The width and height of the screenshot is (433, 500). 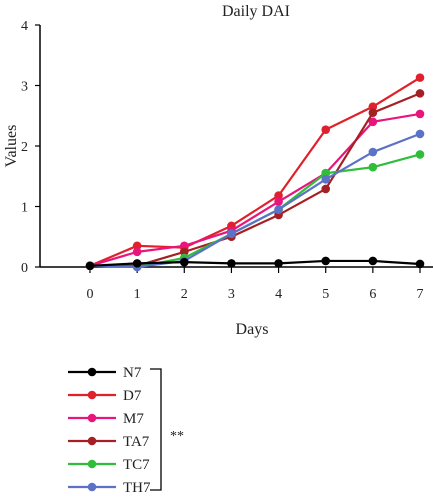 What do you see at coordinates (24, 26) in the screenshot?
I see `y-tick-label: 4` at bounding box center [24, 26].